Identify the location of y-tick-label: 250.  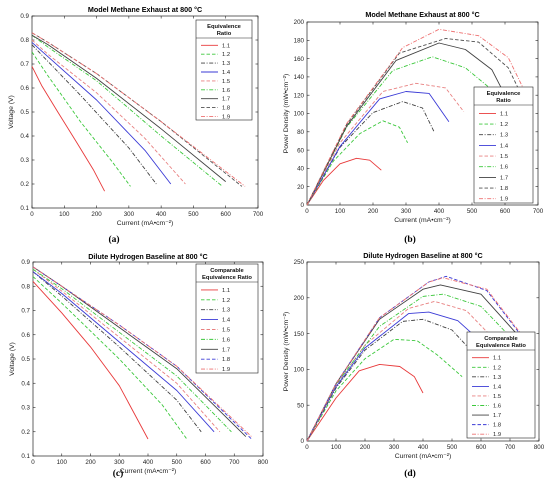
(299, 262).